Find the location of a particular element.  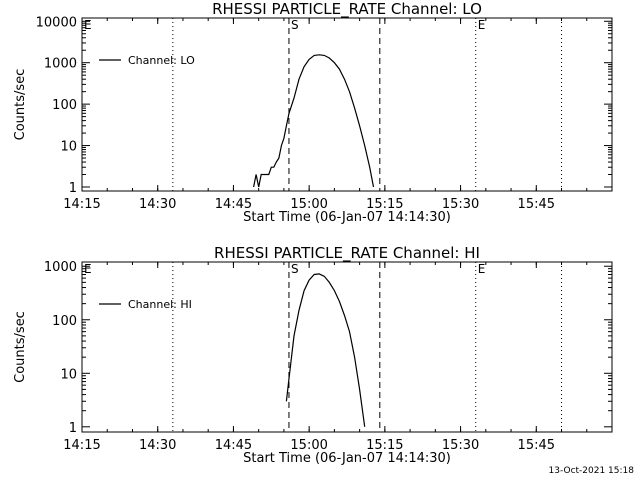

y-tick-label: 10000 is located at coordinates (56, 22).